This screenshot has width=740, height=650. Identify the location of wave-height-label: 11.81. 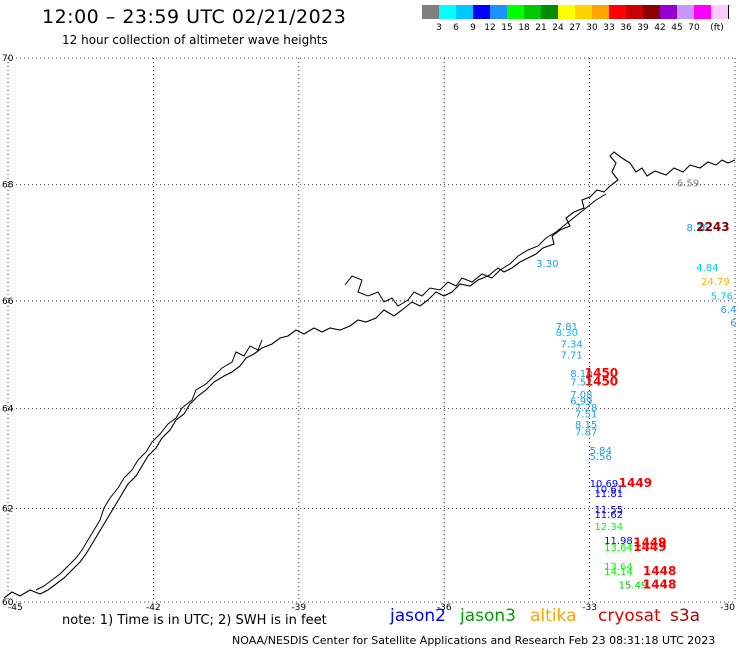
(608, 494).